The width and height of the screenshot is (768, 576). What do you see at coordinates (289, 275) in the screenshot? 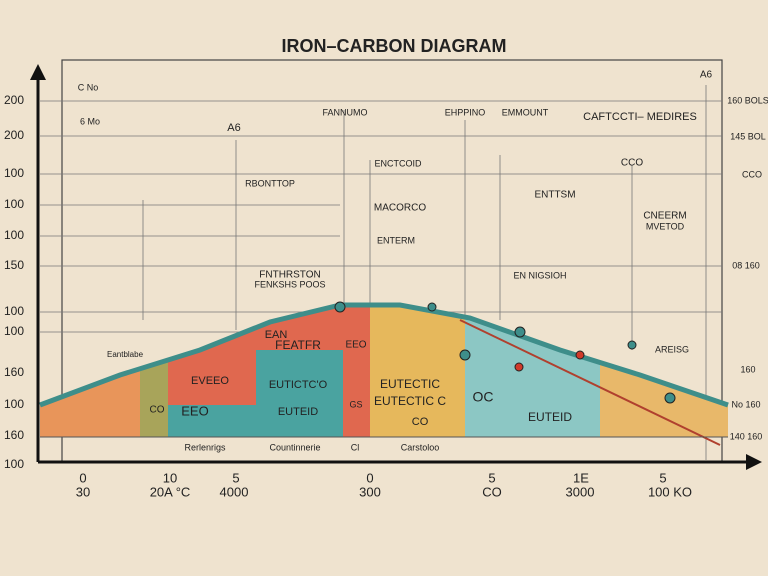
I see `annotation: FNTHRSTON` at bounding box center [289, 275].